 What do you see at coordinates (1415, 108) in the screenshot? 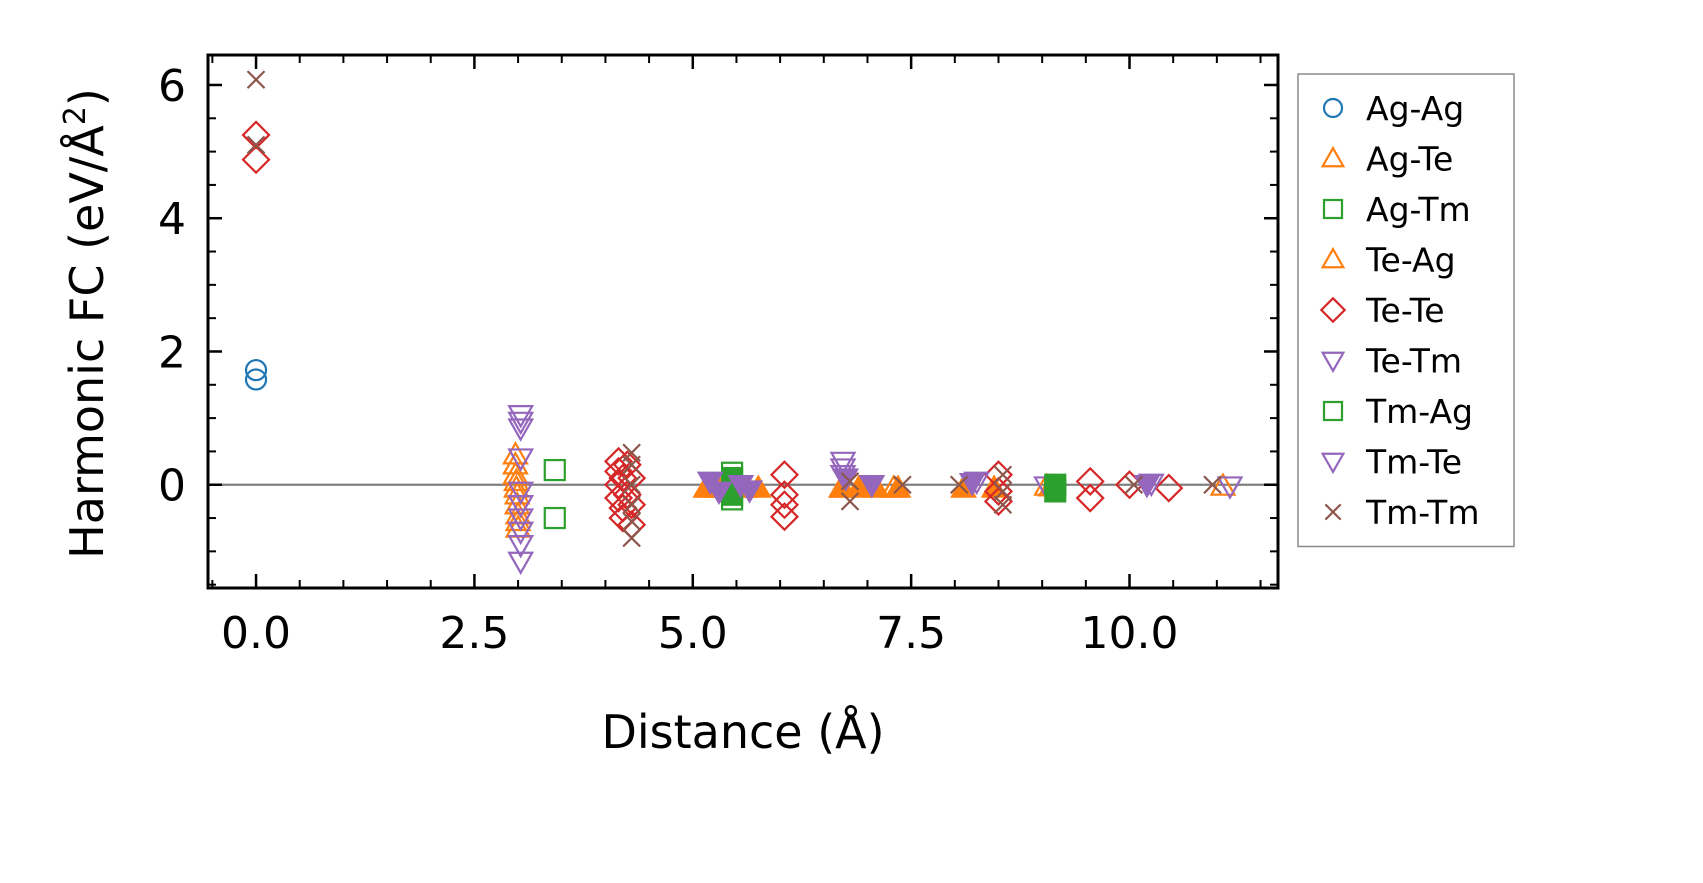
I see `legend-label-ag-ag: Ag-Ag` at bounding box center [1415, 108].